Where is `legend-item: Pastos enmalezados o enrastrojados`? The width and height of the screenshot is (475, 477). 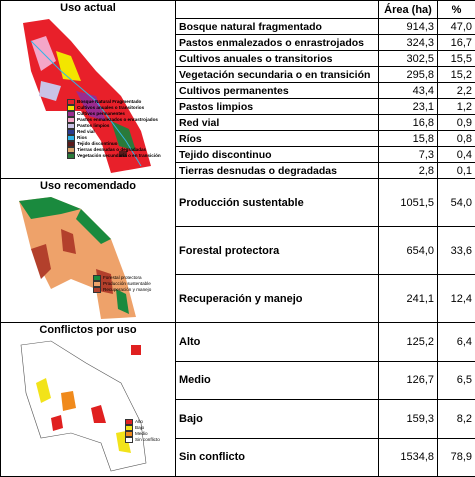
legend-item: Pastos enmalezados o enrastrojados is located at coordinates (114, 120).